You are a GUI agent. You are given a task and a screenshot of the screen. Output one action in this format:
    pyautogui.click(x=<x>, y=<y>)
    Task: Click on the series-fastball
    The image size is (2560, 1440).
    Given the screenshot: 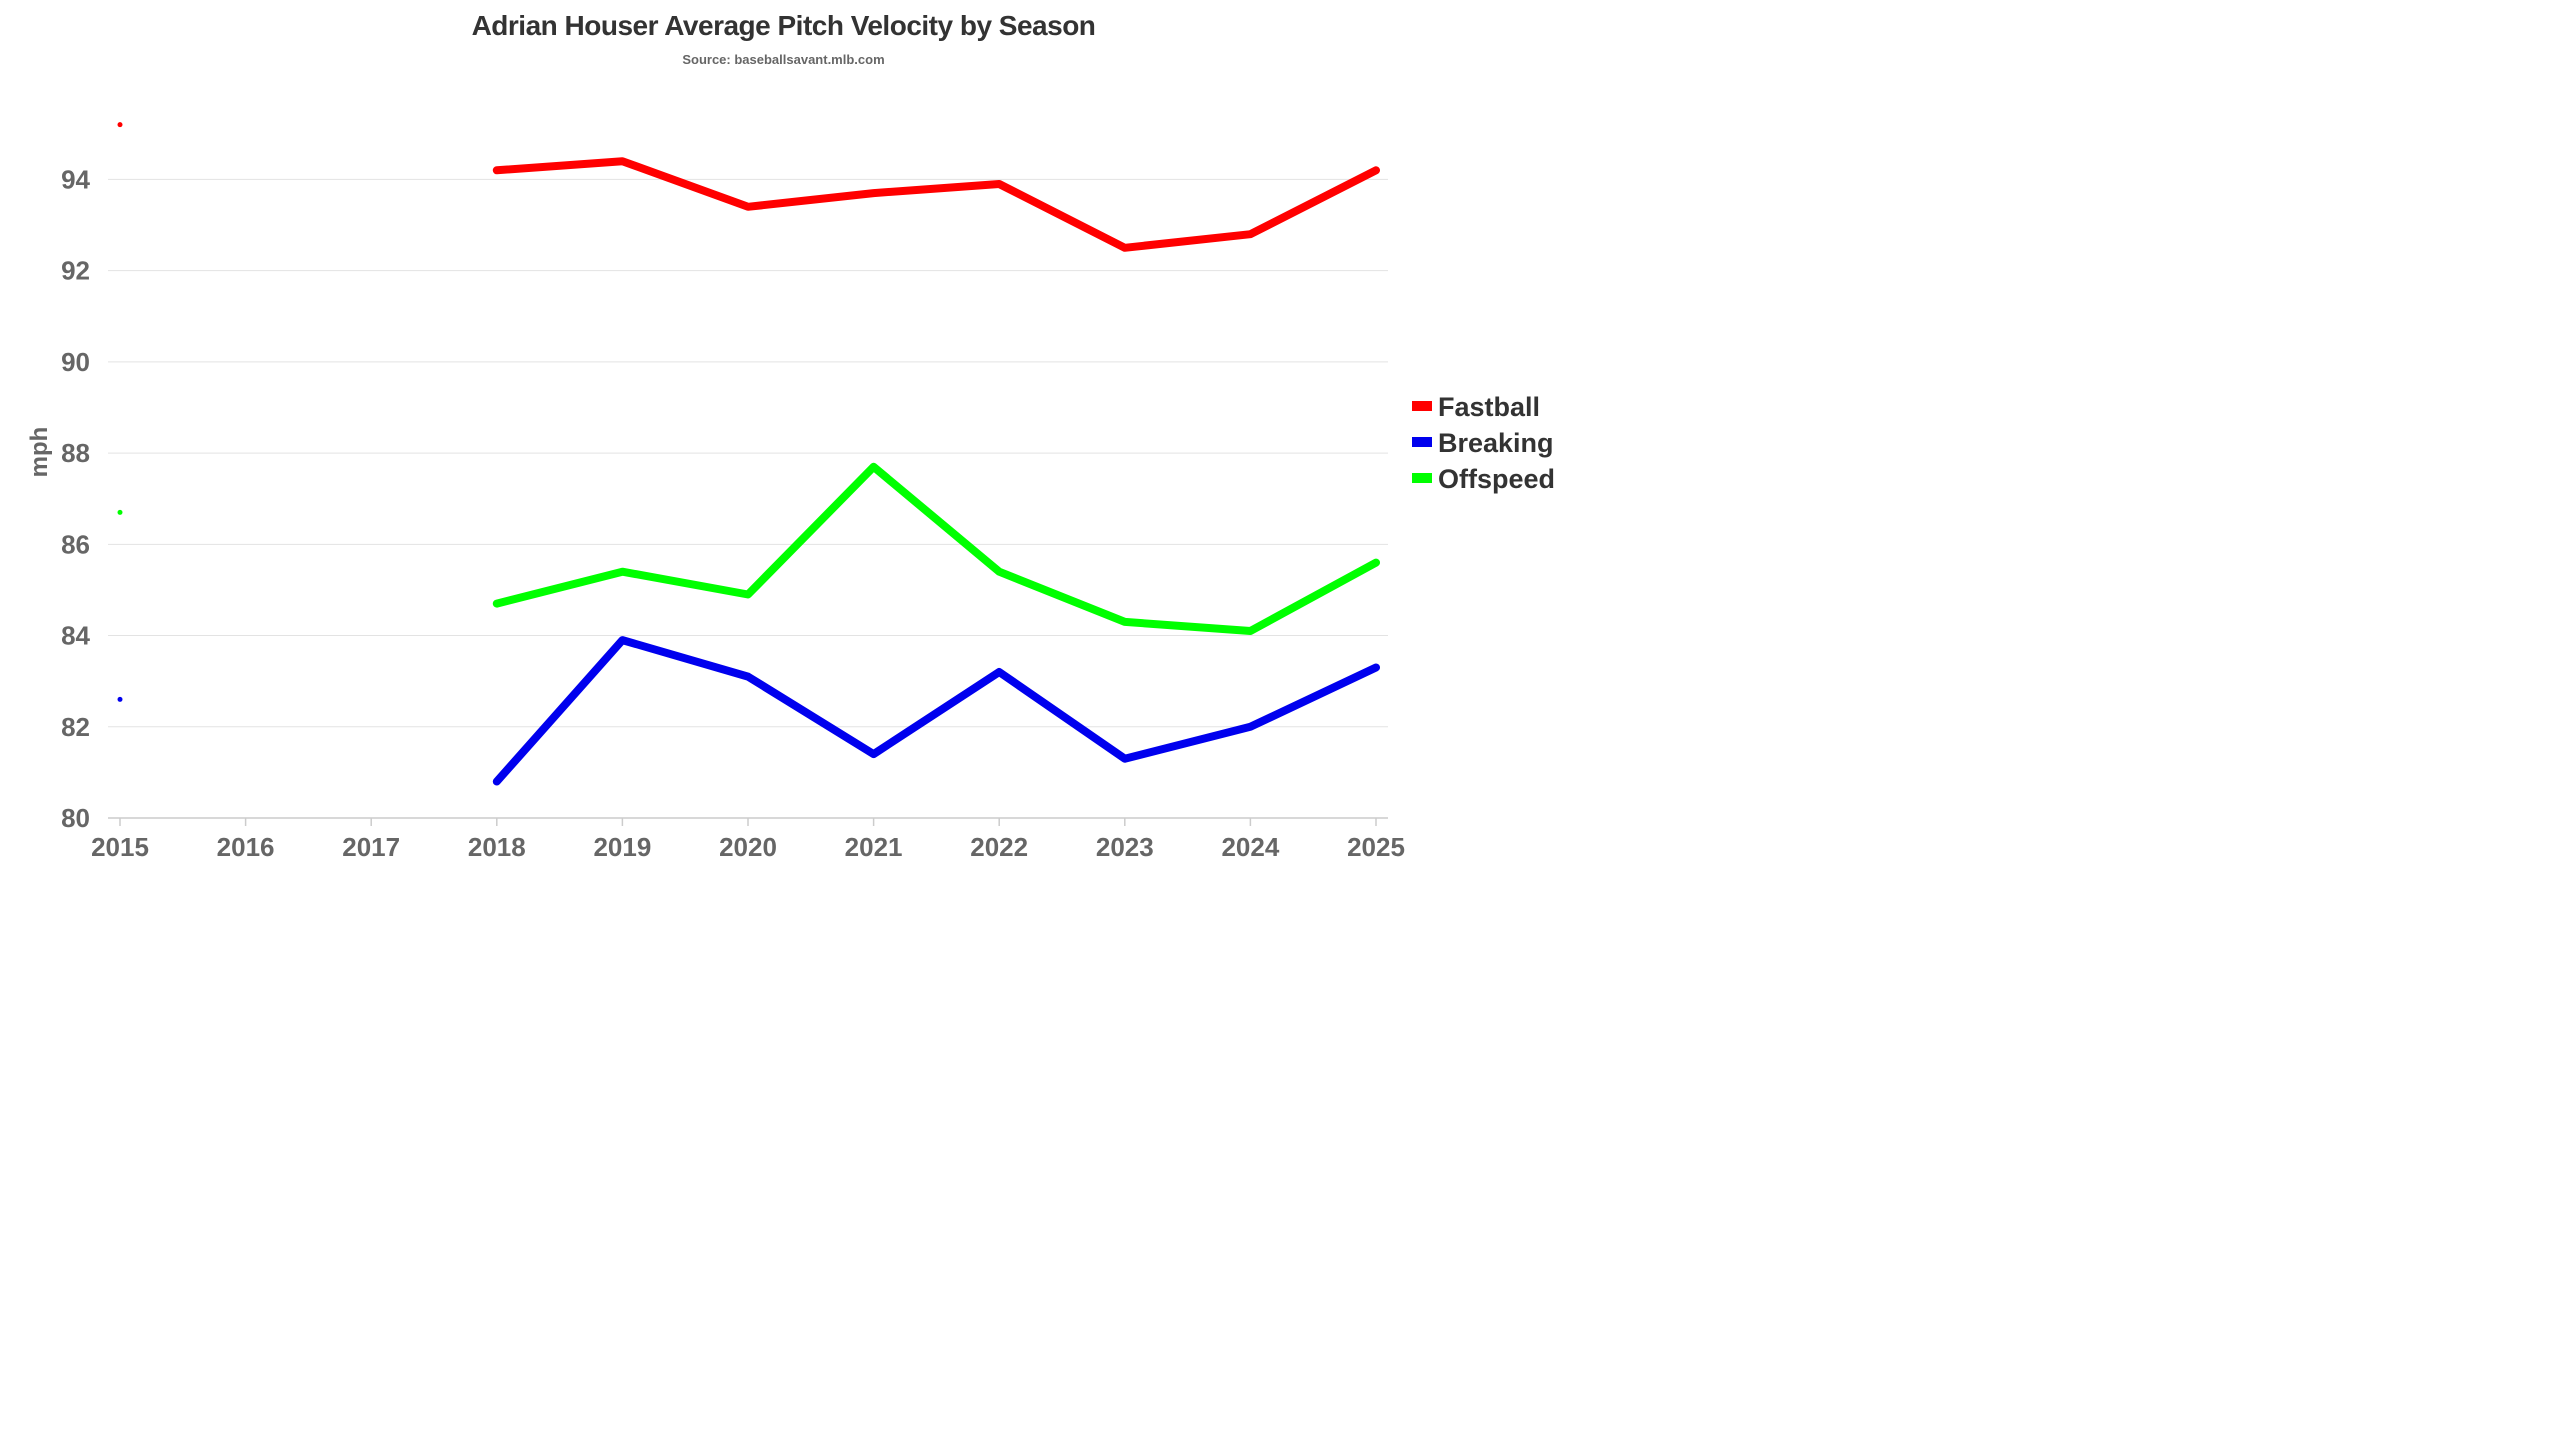 What is the action you would take?
    pyautogui.click(x=748, y=187)
    